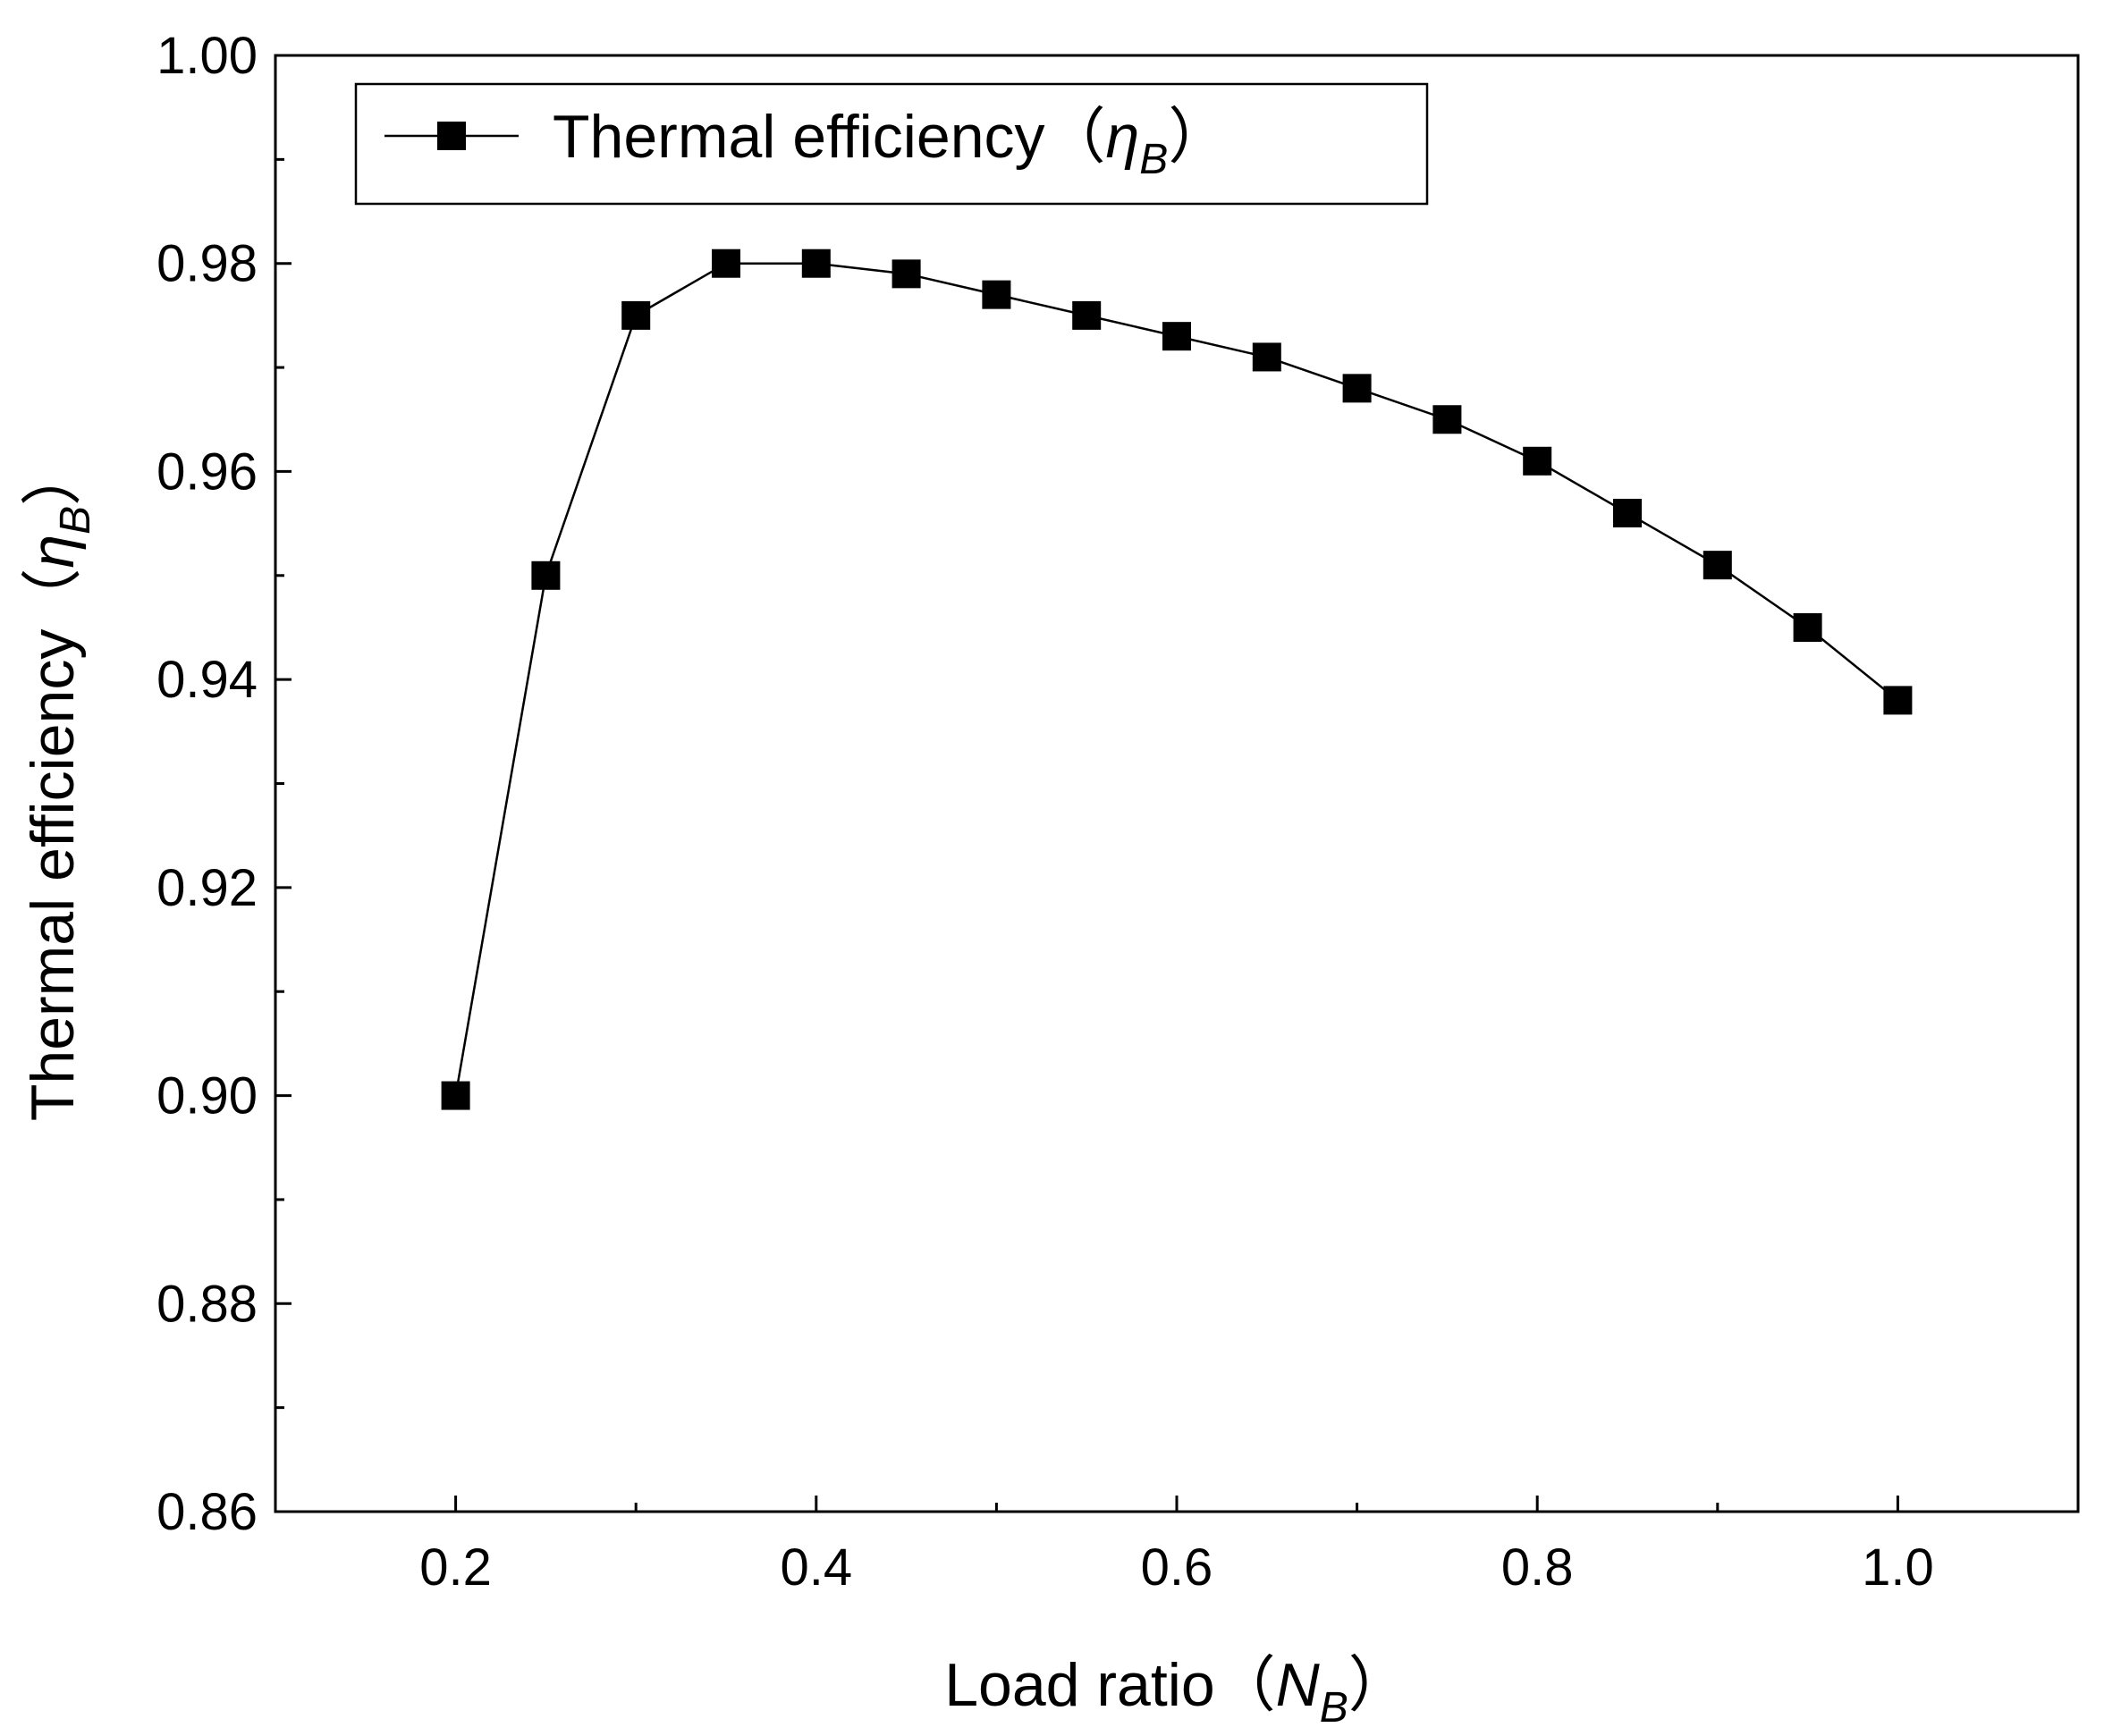 This screenshot has height=1736, width=2104. Describe the element at coordinates (207, 888) in the screenshot. I see `y-tick-label: 0.92` at that location.